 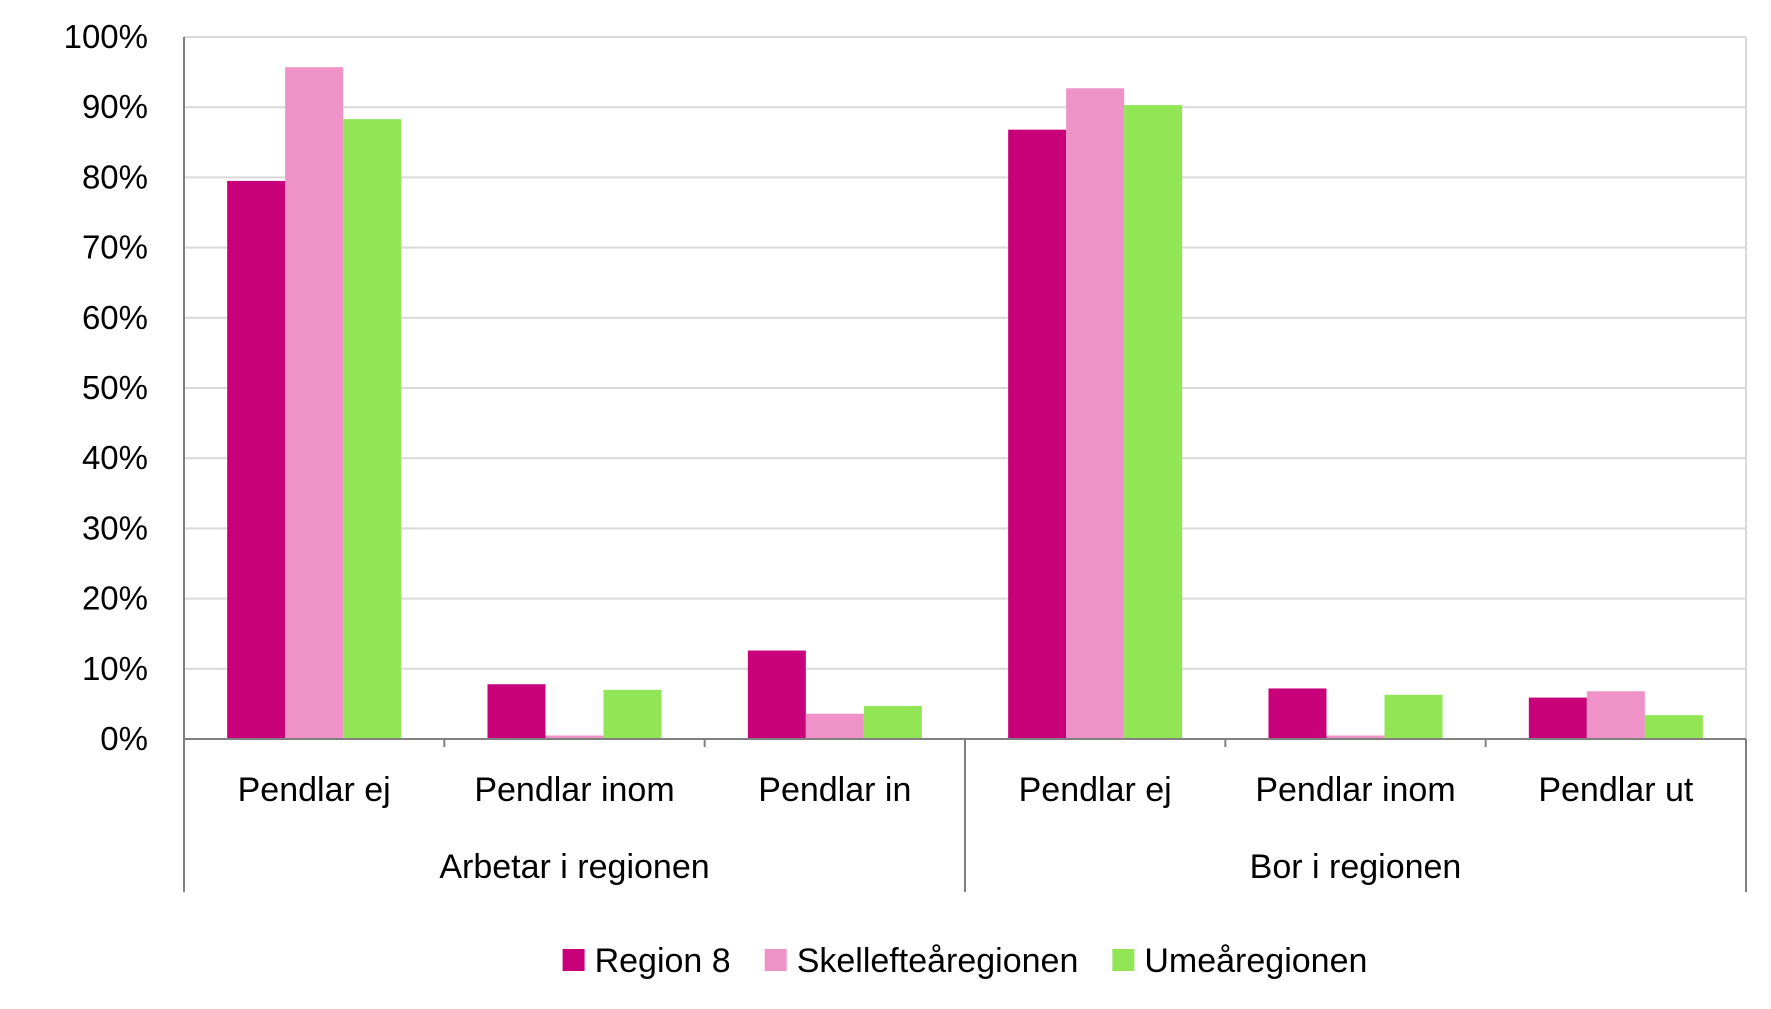 I want to click on y-tick-label: 20%, so click(x=115, y=598).